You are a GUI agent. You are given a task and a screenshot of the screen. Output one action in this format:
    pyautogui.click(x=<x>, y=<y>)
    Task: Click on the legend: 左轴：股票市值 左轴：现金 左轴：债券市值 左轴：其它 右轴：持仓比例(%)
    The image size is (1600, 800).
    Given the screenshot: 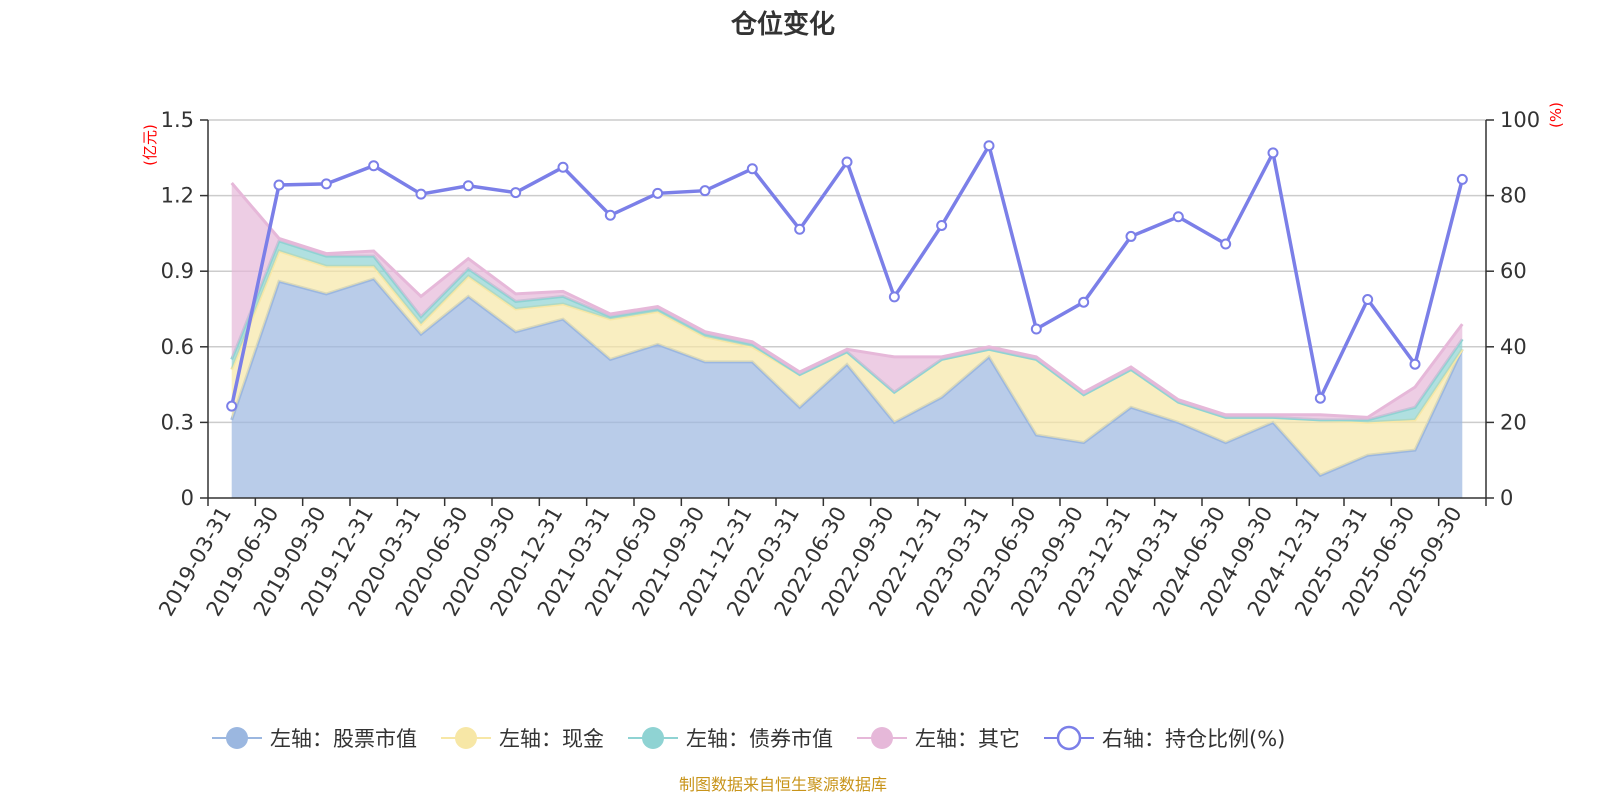 What is the action you would take?
    pyautogui.click(x=748, y=738)
    